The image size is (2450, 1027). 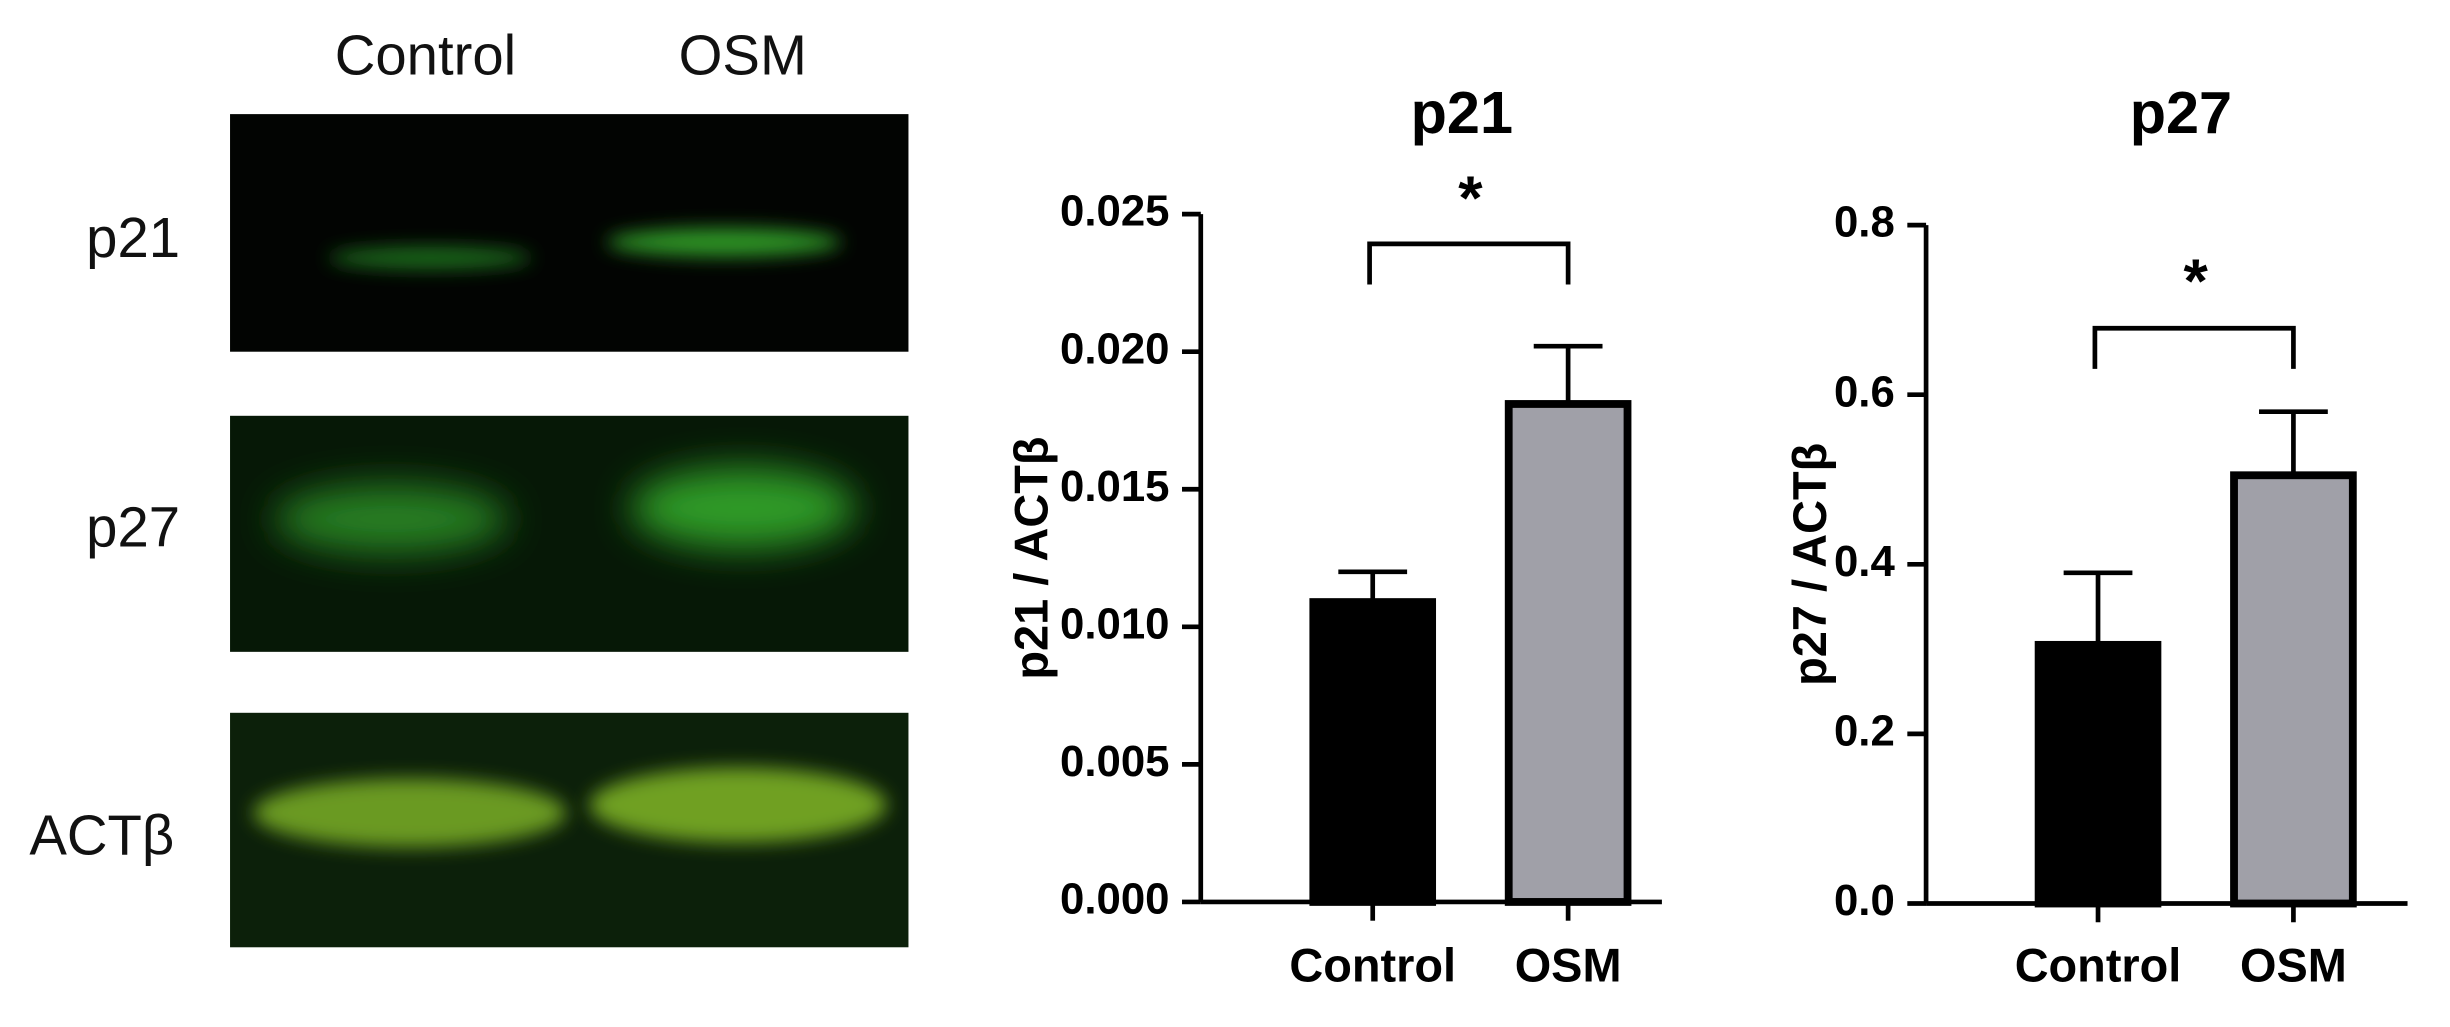 I want to click on lane-label: OSM, so click(x=743, y=54).